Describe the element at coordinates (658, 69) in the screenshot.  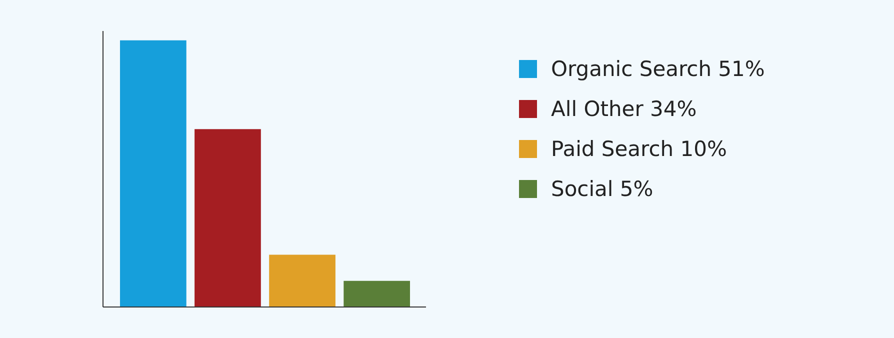
I see `legend-label: Organic Search 51%` at that location.